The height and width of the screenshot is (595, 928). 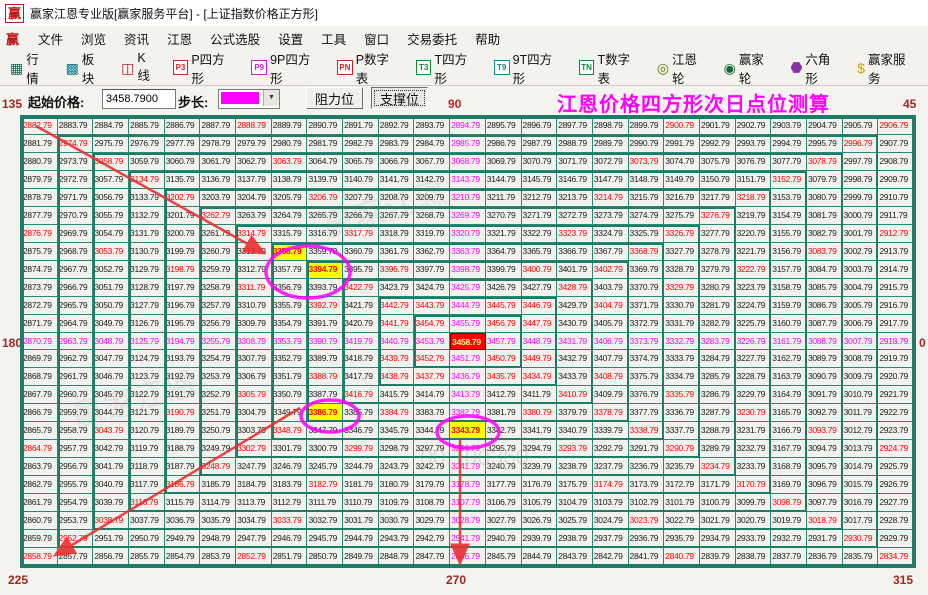 I want to click on toolbar-item-label: P数字表, so click(x=372, y=69).